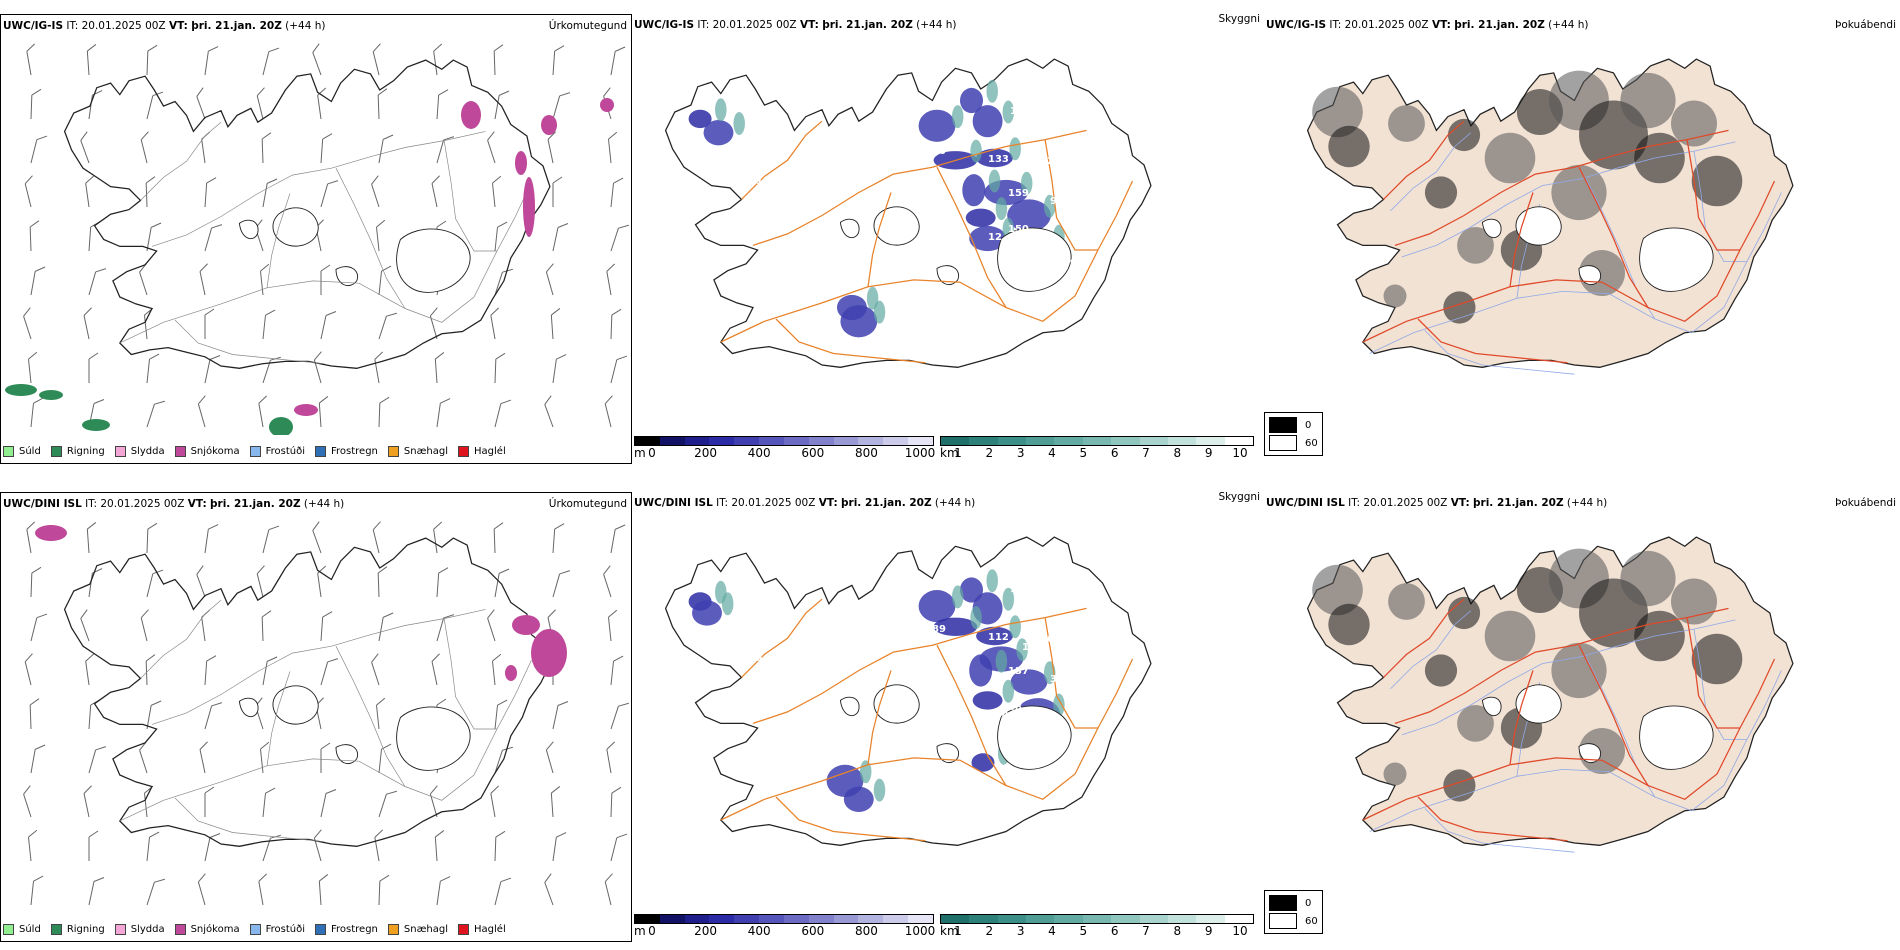 This screenshot has height=950, width=1900. Describe the element at coordinates (285, 929) in the screenshot. I see `legend-label: Frostúði` at that location.